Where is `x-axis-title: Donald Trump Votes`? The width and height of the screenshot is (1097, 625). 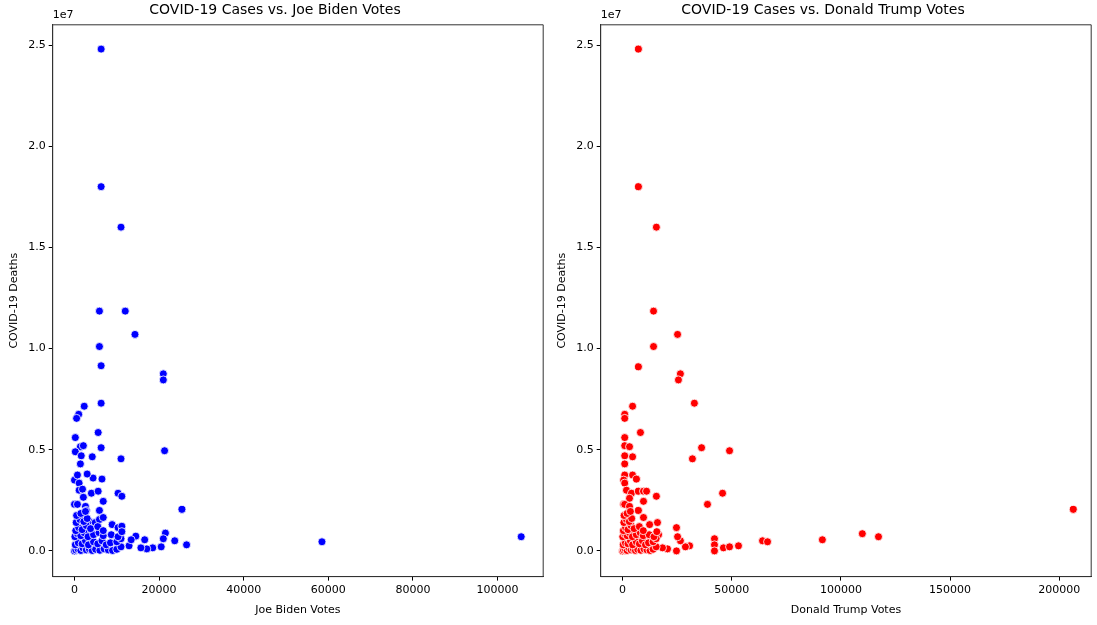
x-axis-title: Donald Trump Votes is located at coordinates (846, 610).